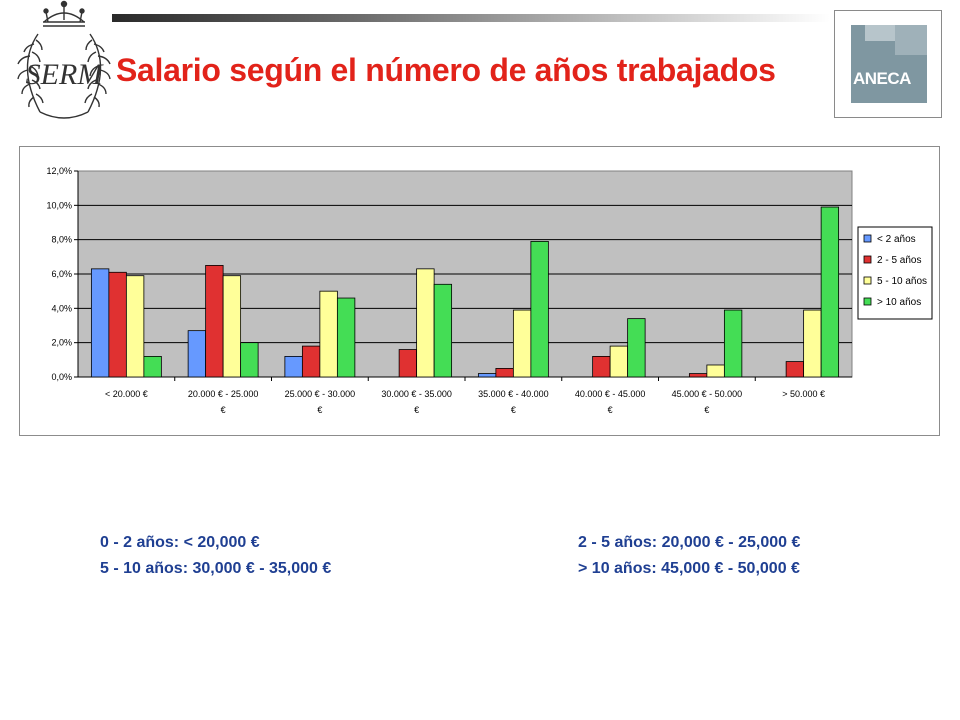  What do you see at coordinates (803, 394) in the screenshot?
I see `x-tick-label: > 50.000 €` at bounding box center [803, 394].